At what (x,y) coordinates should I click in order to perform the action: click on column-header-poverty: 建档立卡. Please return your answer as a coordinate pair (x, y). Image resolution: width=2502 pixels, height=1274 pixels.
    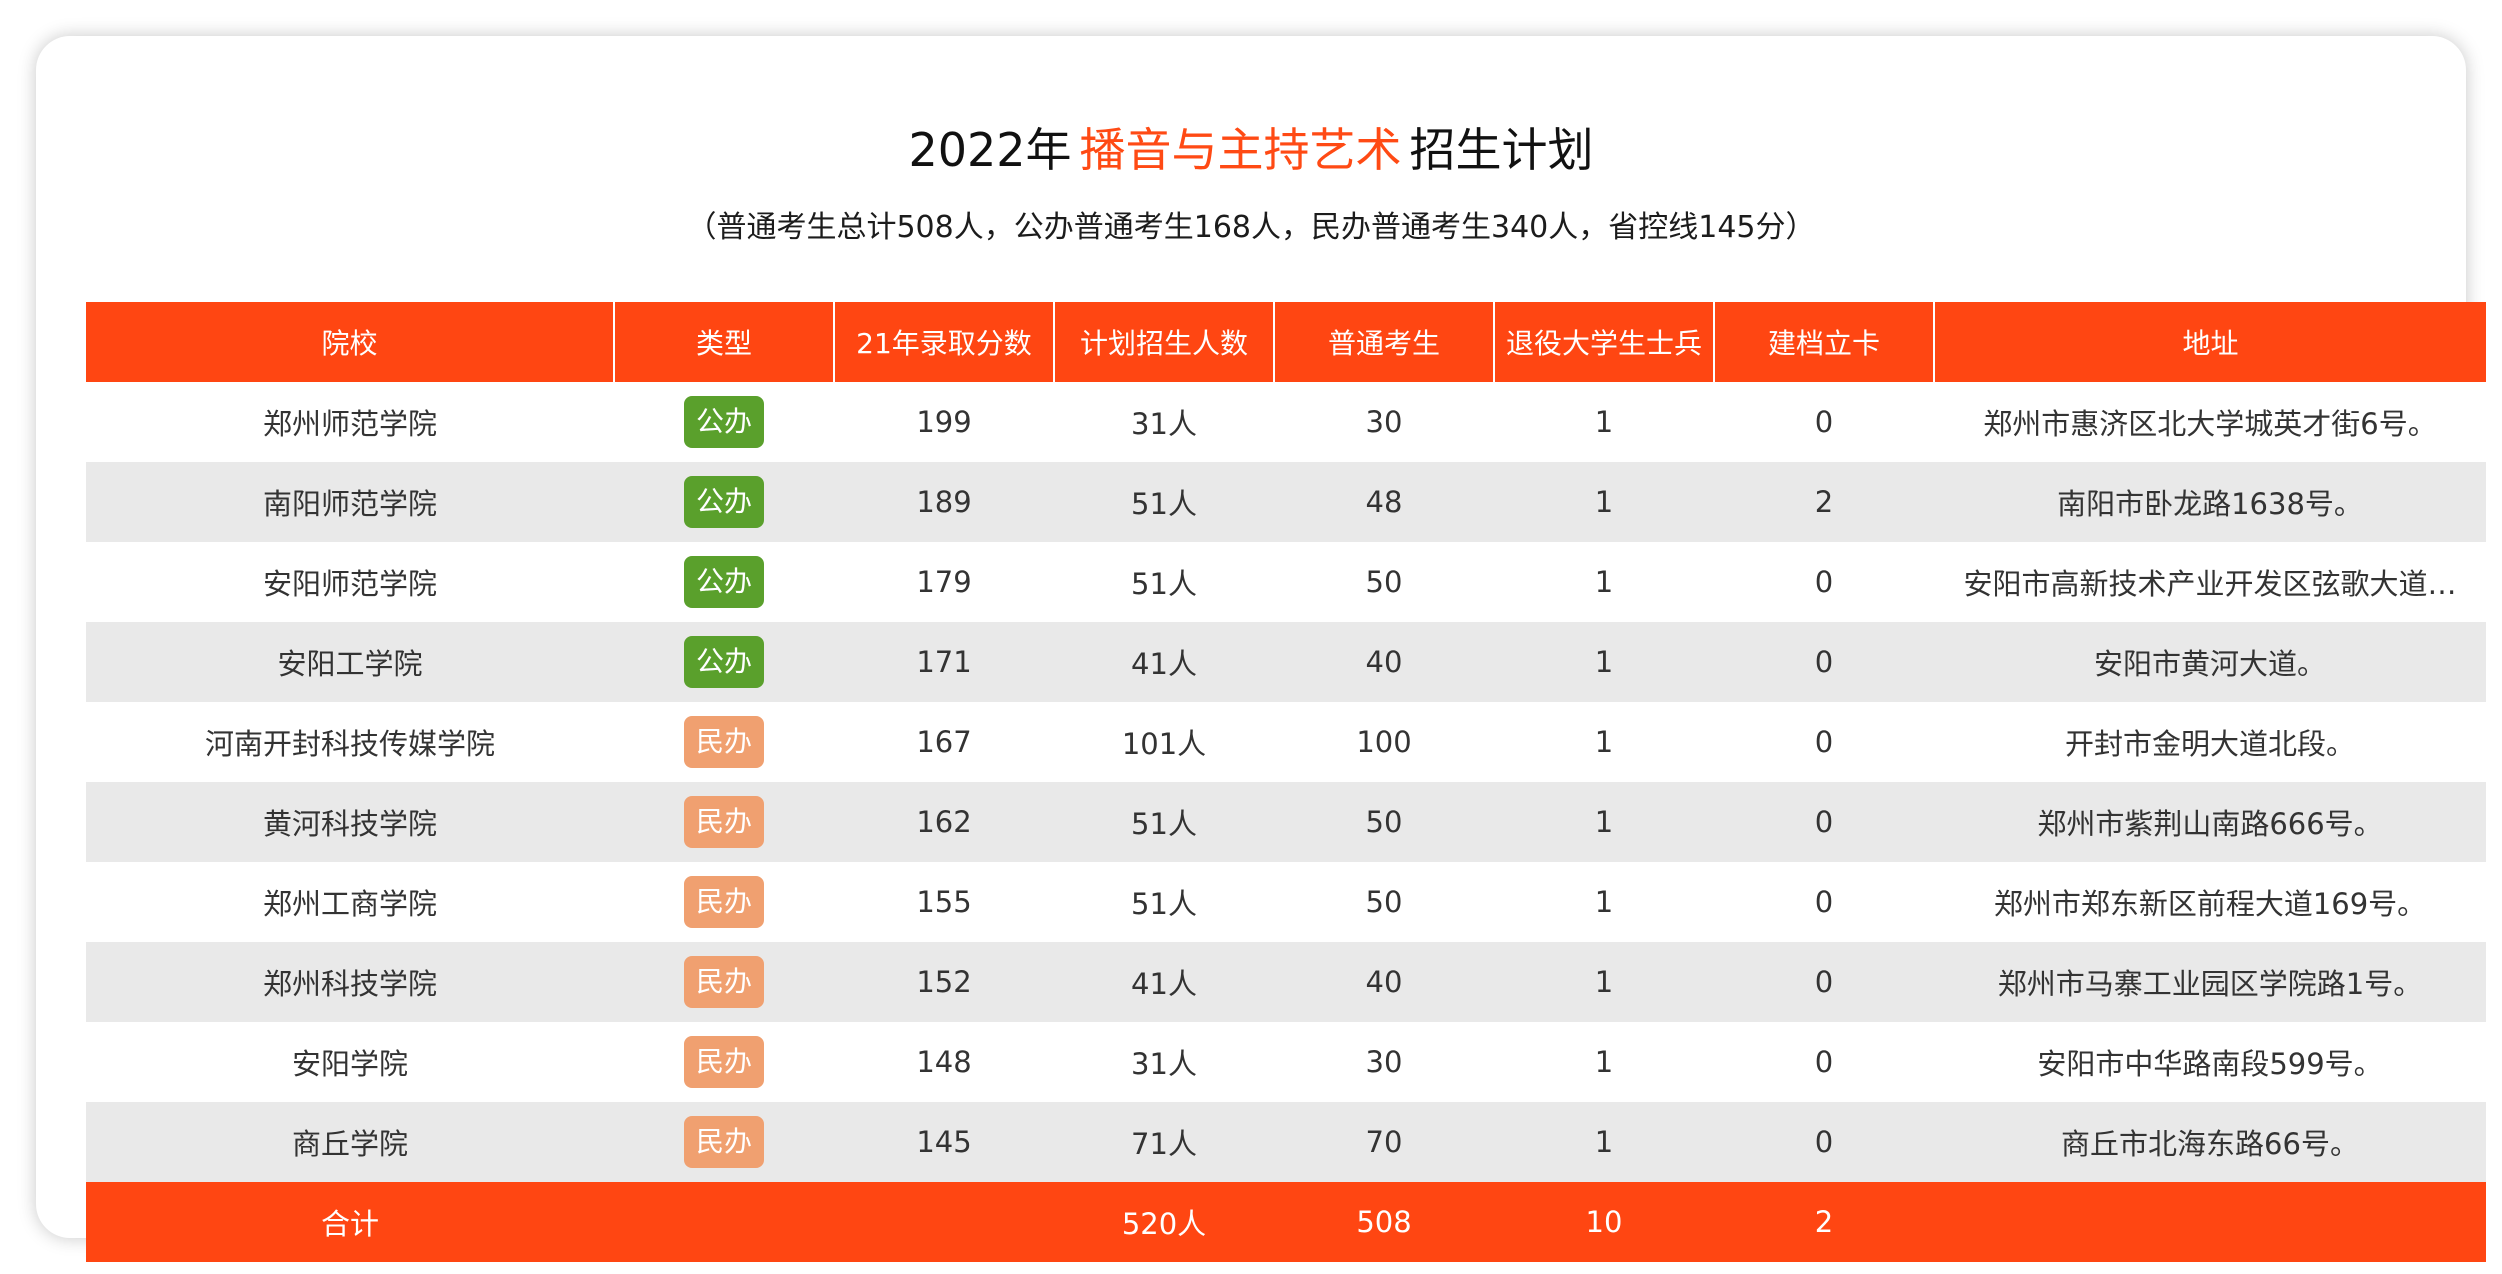
    Looking at the image, I should click on (1824, 342).